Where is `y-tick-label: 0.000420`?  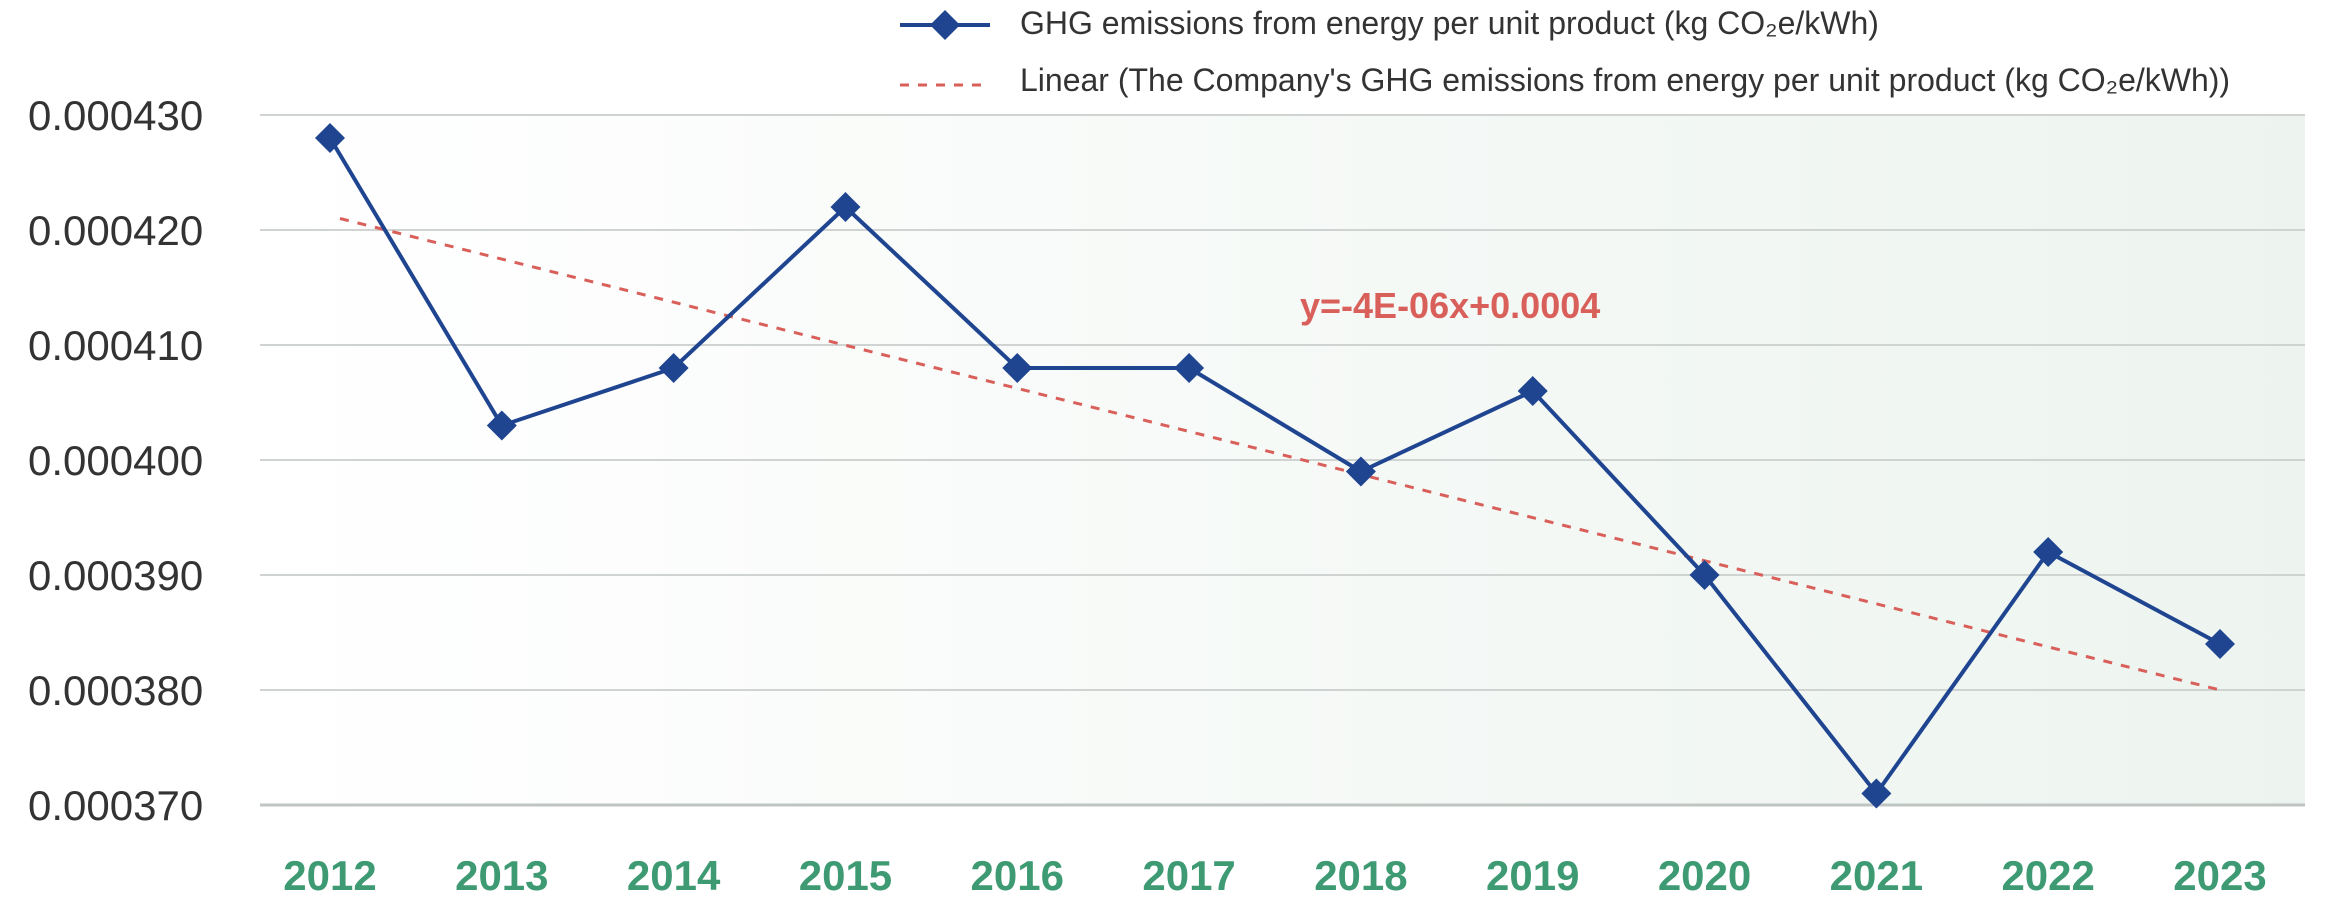 y-tick-label: 0.000420 is located at coordinates (115, 230).